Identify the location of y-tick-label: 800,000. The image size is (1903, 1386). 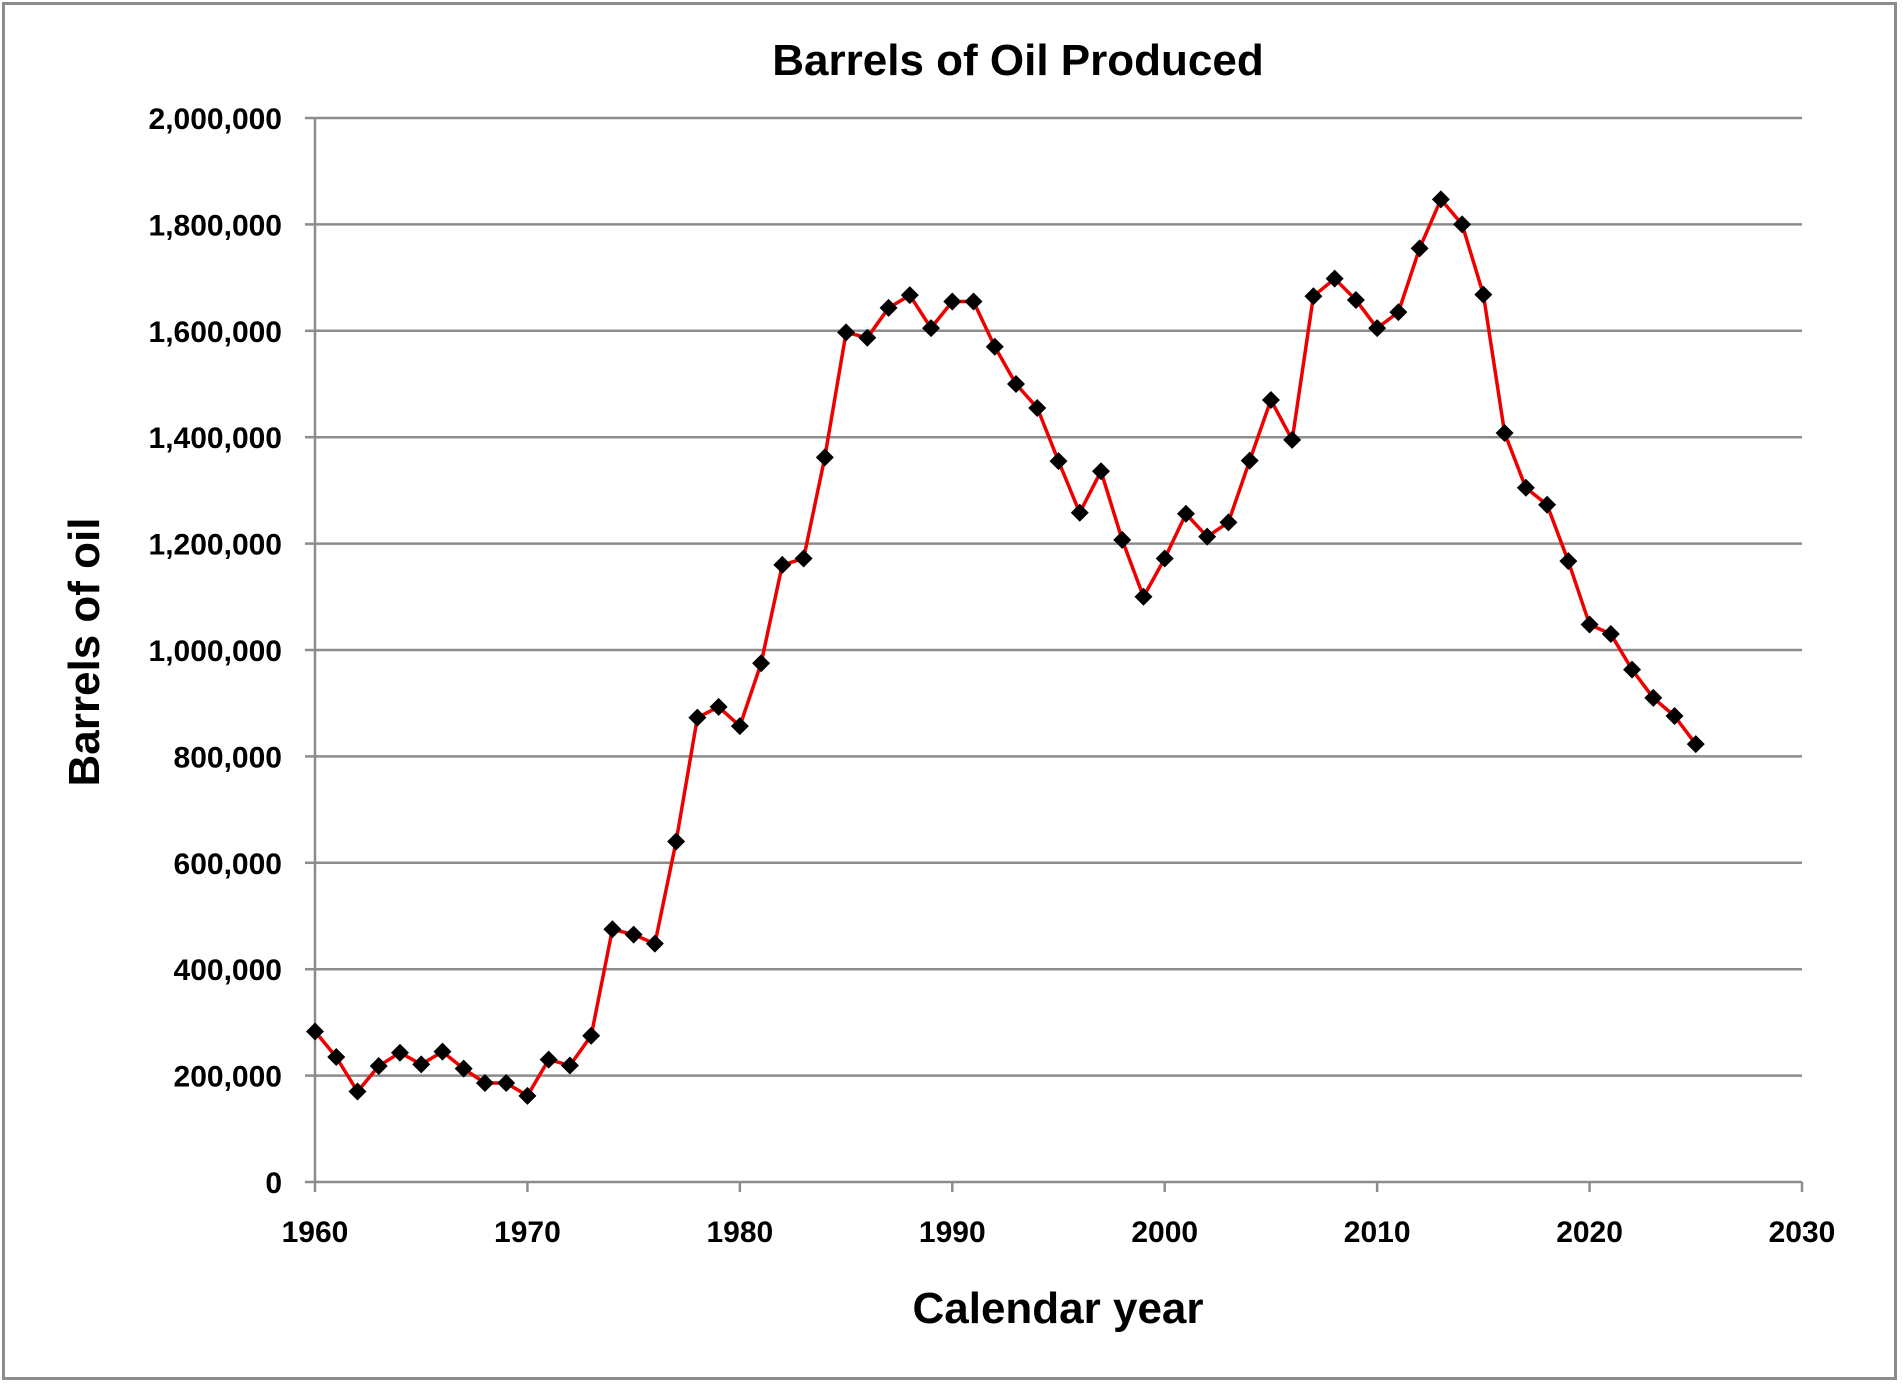
(228, 757).